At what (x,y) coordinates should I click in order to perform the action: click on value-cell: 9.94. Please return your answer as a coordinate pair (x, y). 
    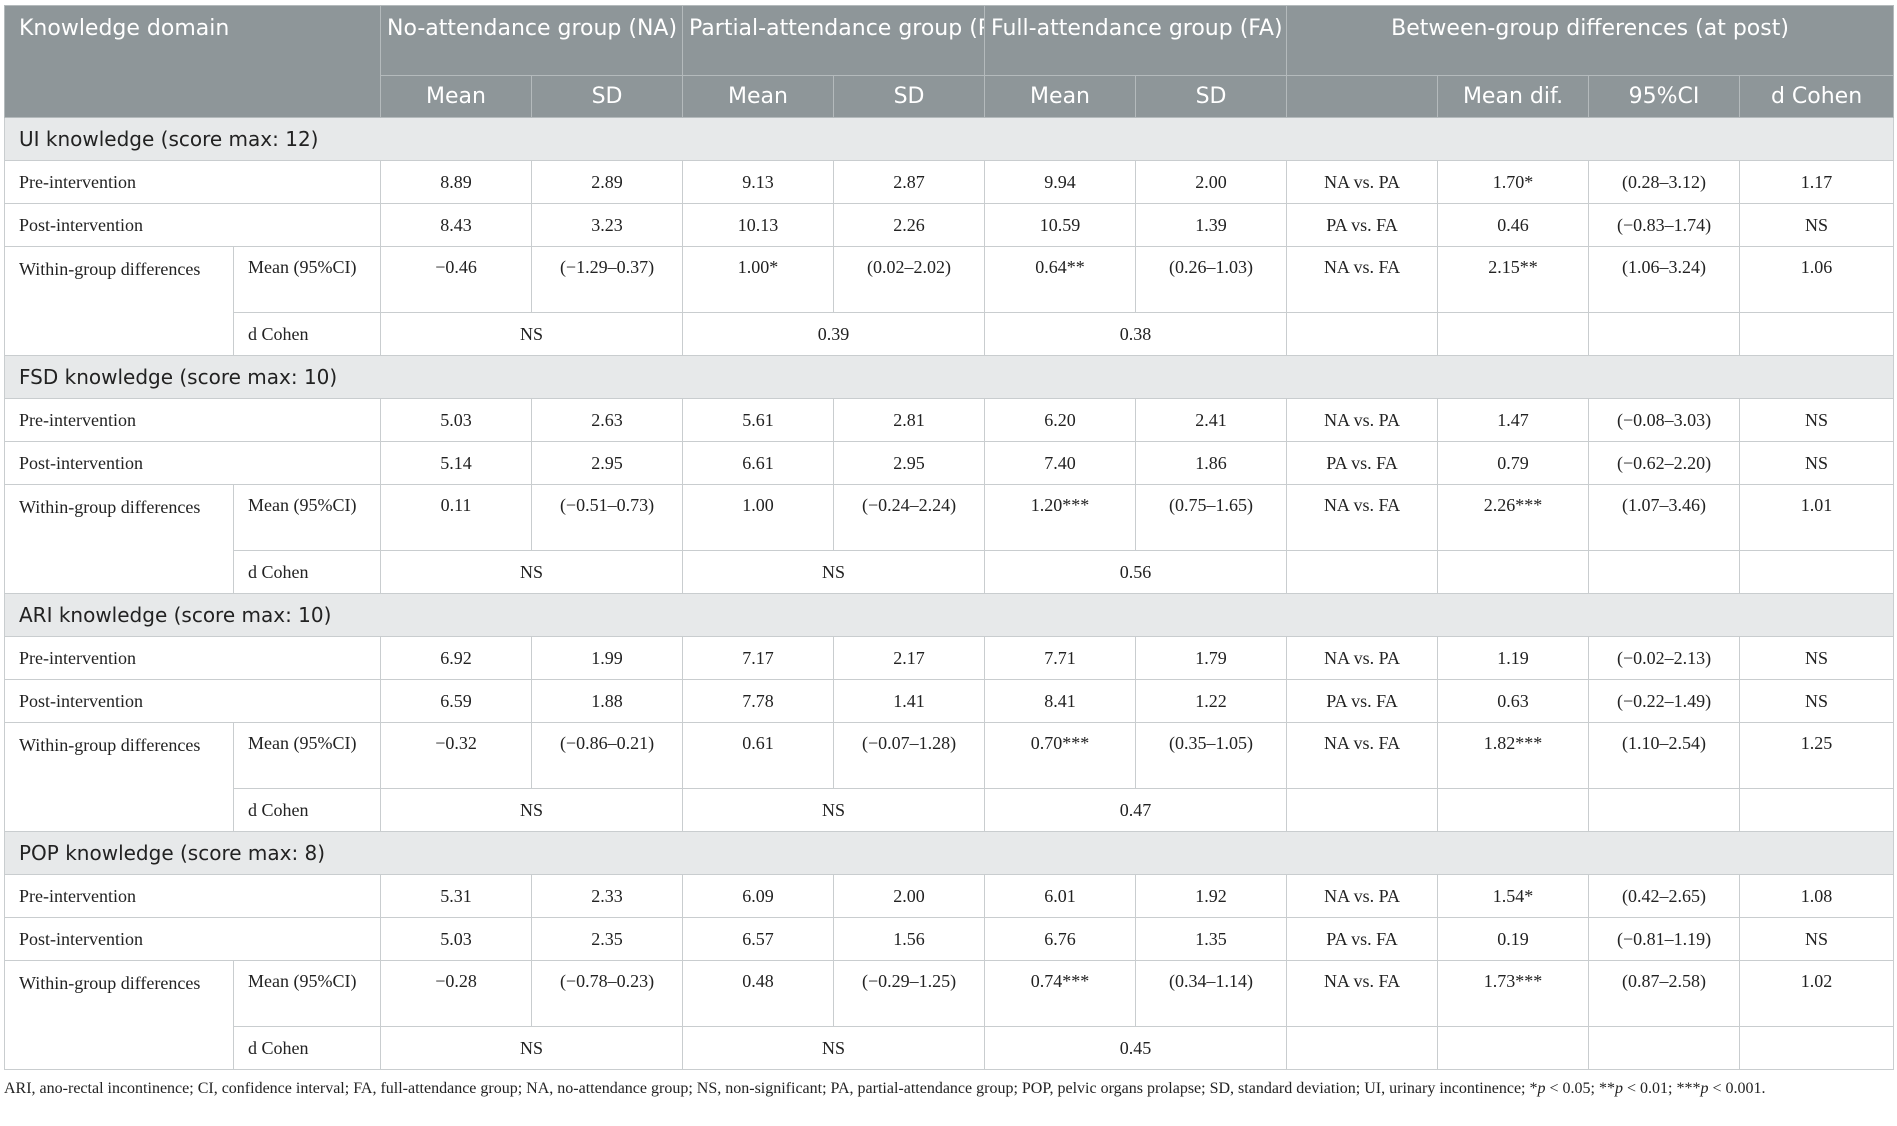
    Looking at the image, I should click on (1060, 182).